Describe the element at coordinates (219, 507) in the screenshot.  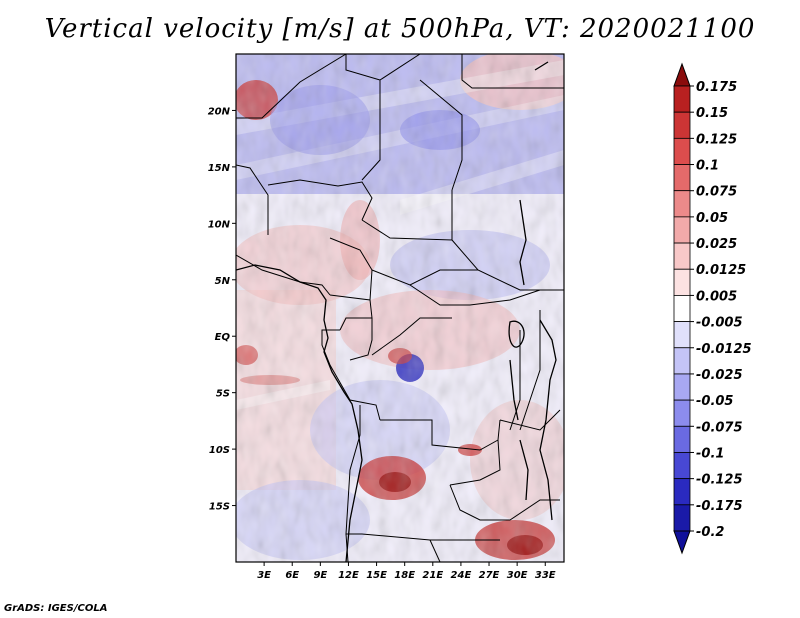
I see `lat-tick-label: 15S` at that location.